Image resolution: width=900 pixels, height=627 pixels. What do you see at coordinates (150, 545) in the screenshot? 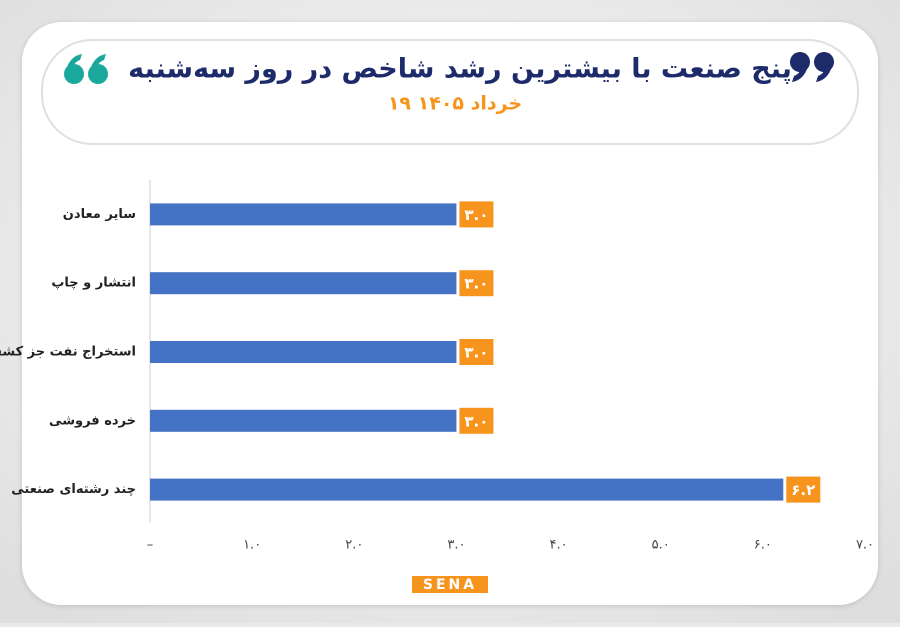
I see `x-tick-label: –` at bounding box center [150, 545].